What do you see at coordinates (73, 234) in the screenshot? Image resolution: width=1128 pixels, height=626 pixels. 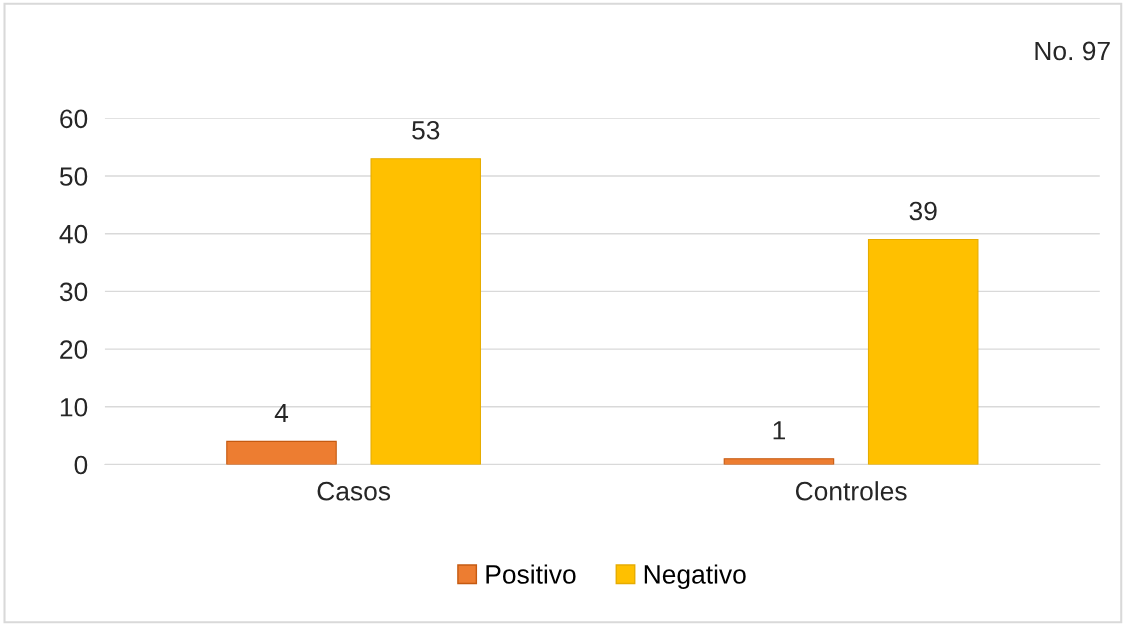 I see `y-tick-label: 40` at bounding box center [73, 234].